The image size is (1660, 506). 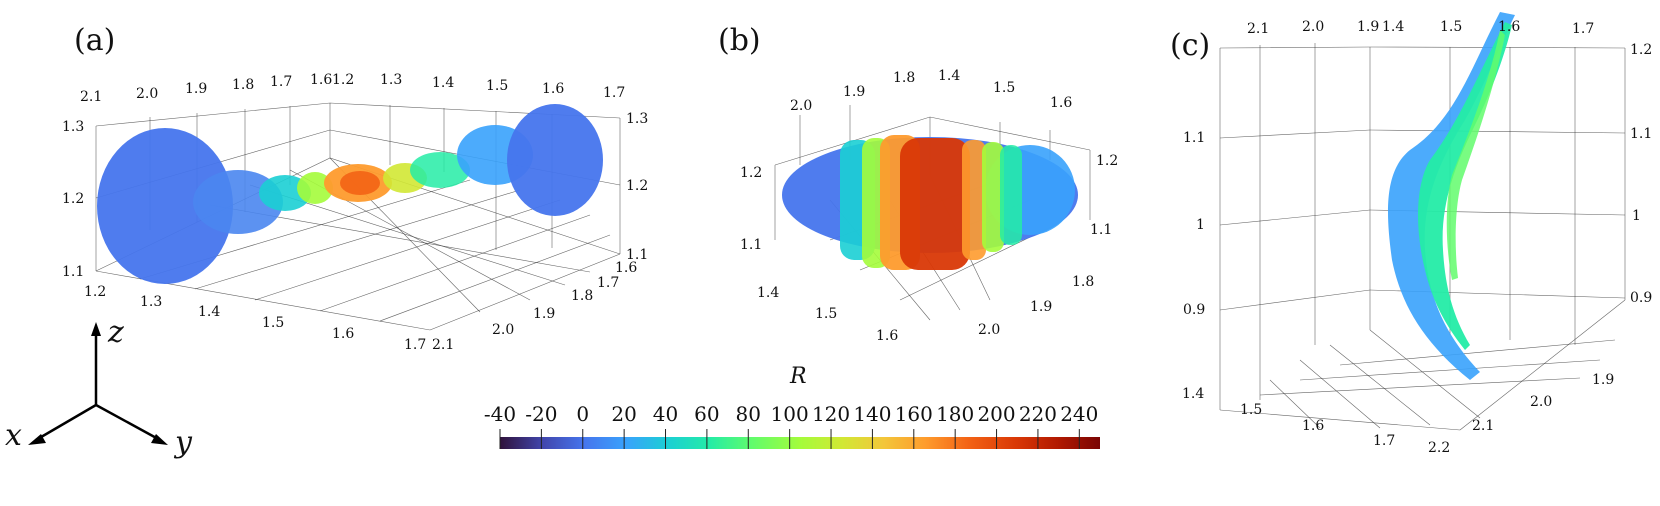 I want to click on colorbar-tick-label: 160, so click(x=914, y=414).